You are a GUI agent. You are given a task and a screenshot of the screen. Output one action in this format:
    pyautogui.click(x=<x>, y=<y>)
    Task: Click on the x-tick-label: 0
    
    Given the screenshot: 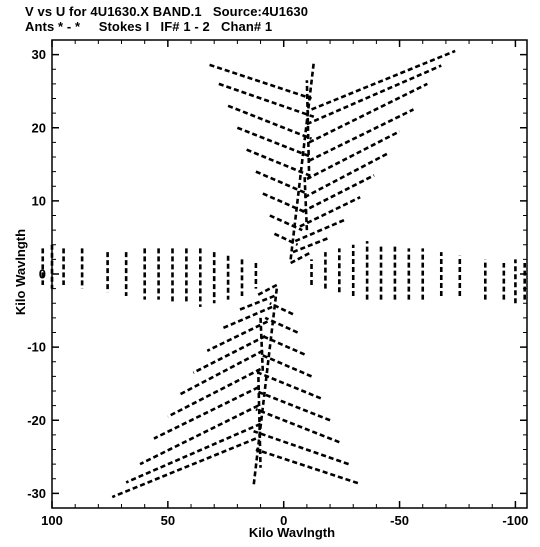 What is the action you would take?
    pyautogui.click(x=283, y=520)
    